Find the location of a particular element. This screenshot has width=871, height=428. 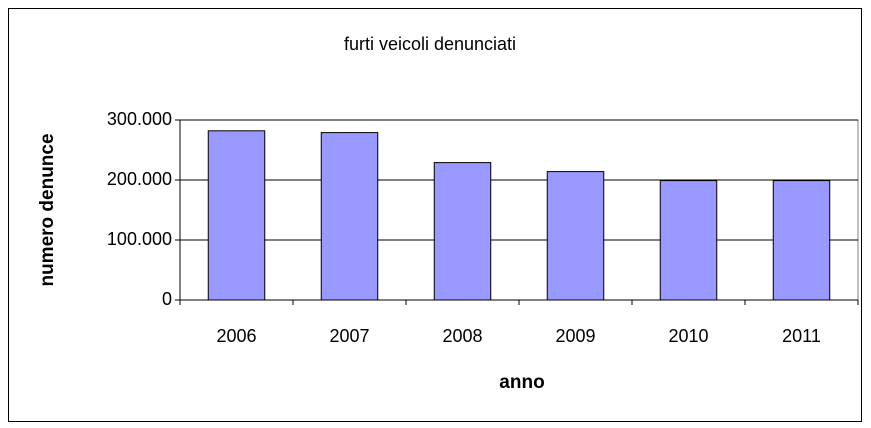

y-tick-label: 300.000 is located at coordinates (139, 119).